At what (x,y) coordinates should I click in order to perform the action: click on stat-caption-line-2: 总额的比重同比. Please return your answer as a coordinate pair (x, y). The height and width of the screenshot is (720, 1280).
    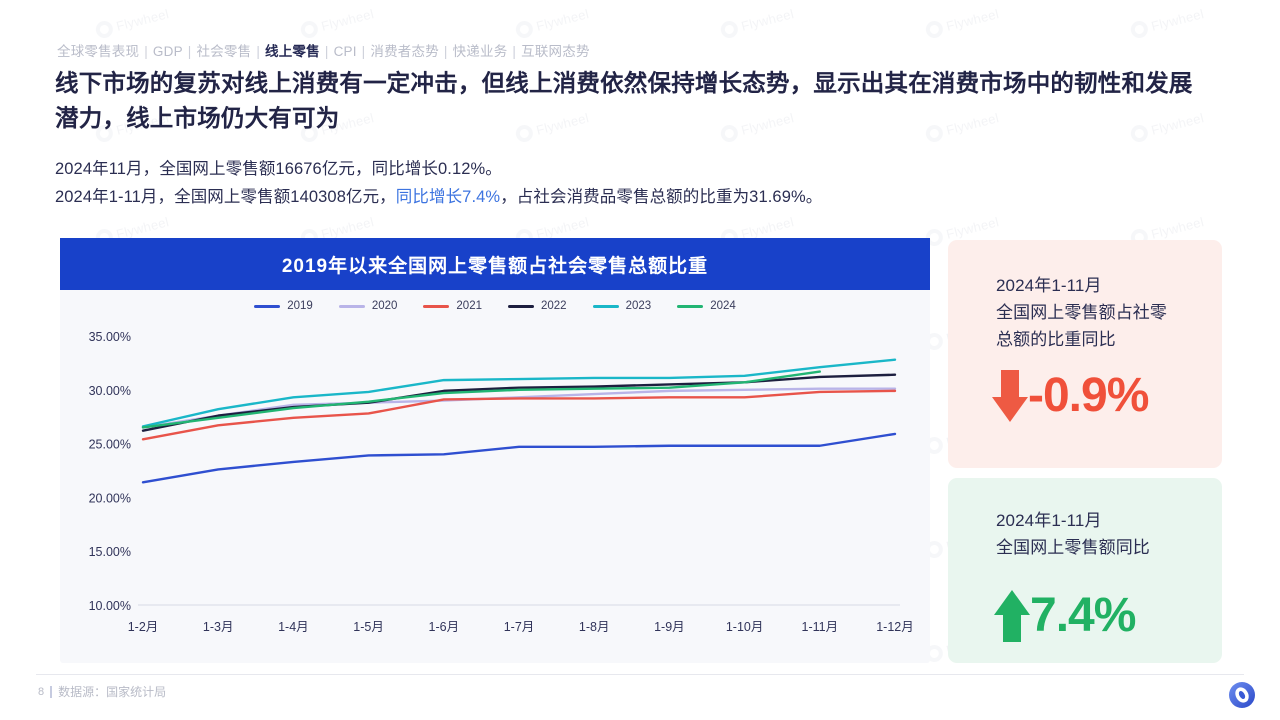
    Looking at the image, I should click on (1056, 339).